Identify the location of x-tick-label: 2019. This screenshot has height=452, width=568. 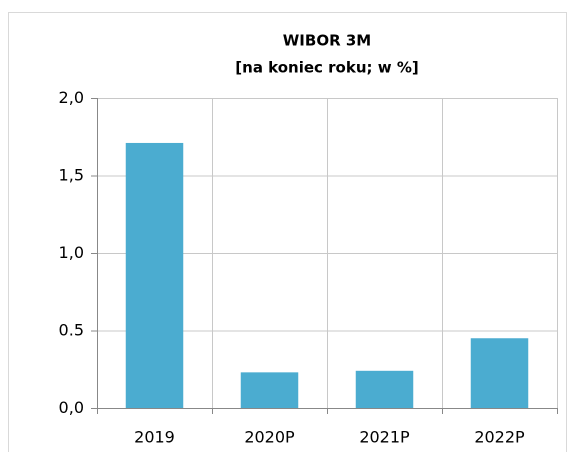
(154, 437).